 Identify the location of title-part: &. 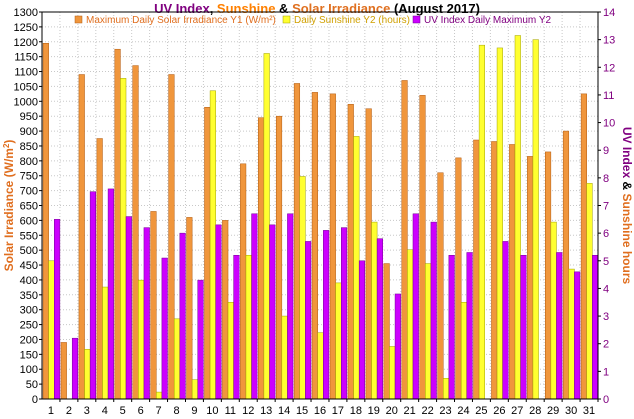
(283, 8).